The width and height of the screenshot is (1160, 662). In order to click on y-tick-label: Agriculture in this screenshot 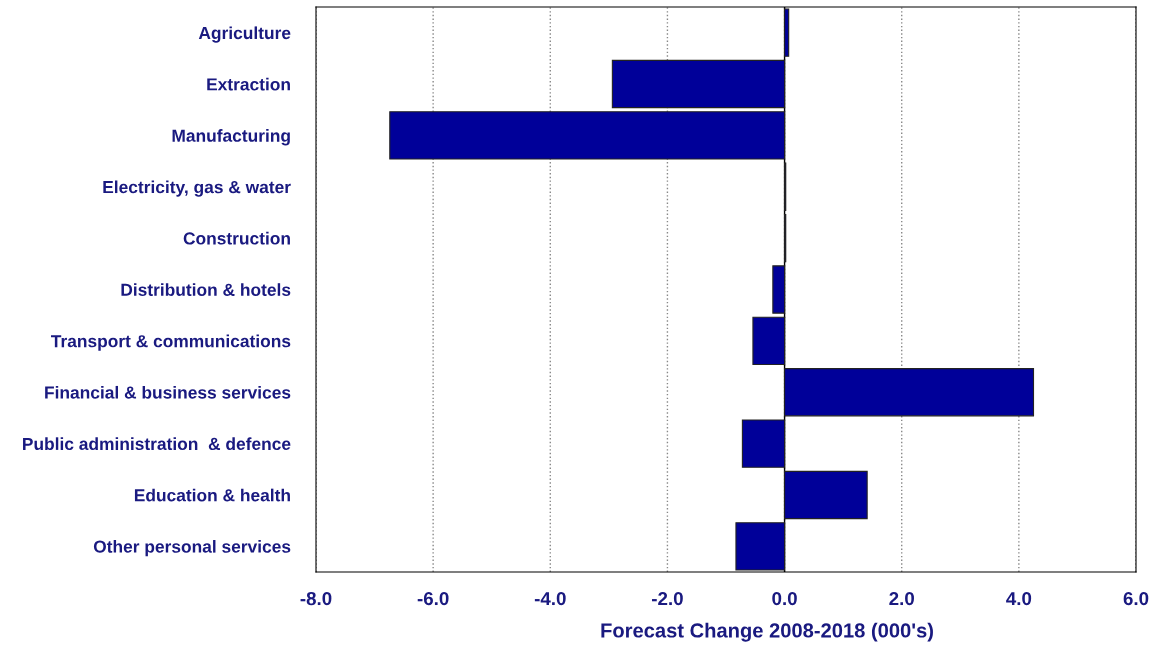, I will do `click(244, 34)`.